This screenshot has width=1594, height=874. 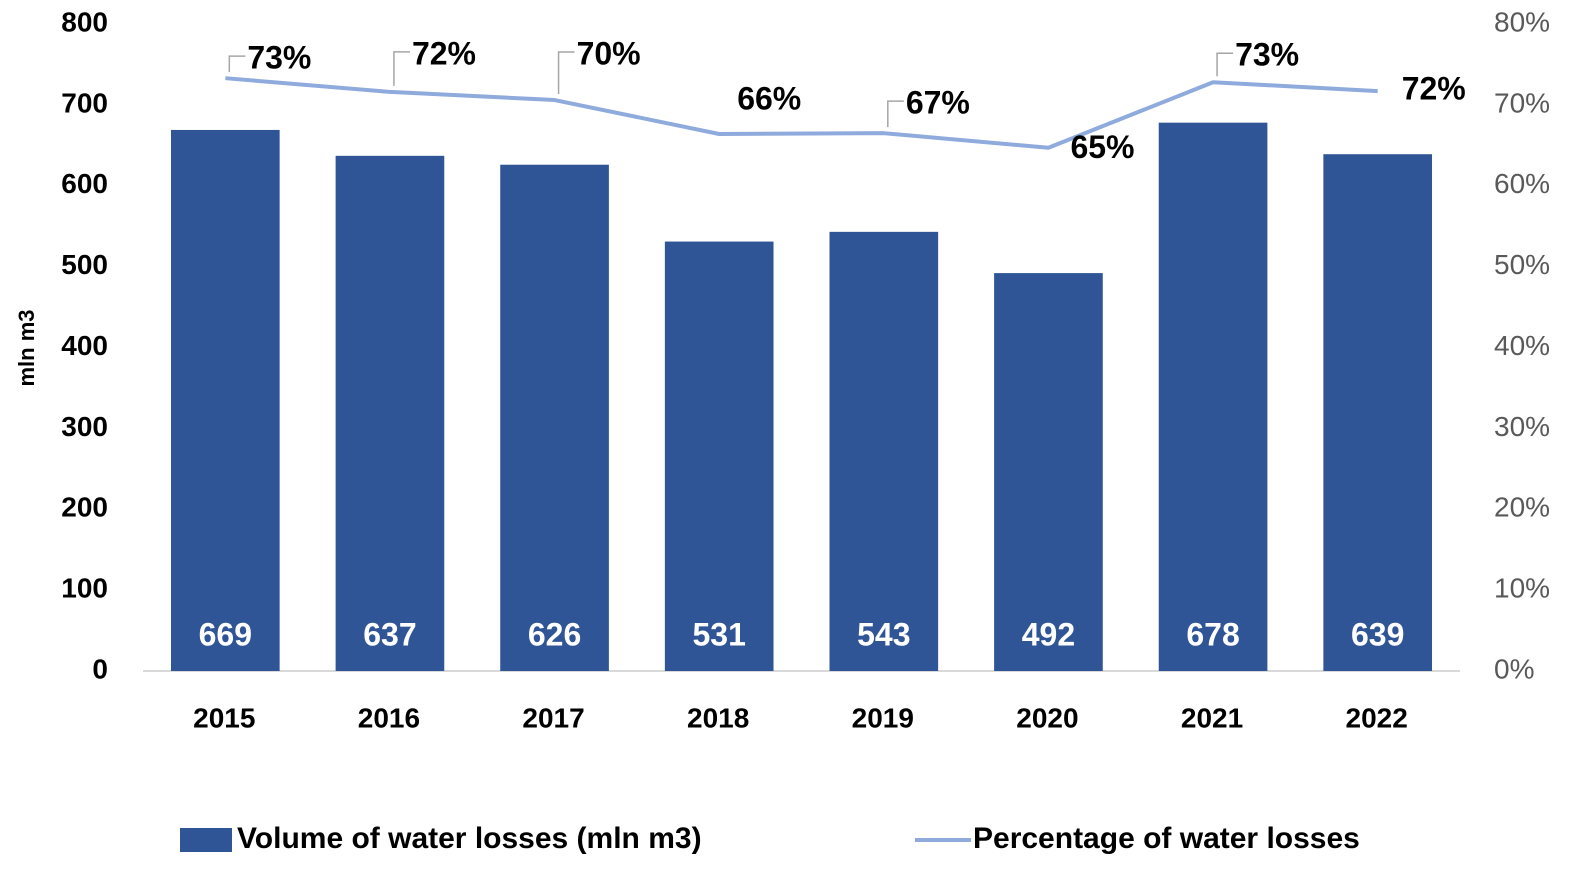 I want to click on x-tick-label: 2018, so click(x=718, y=717).